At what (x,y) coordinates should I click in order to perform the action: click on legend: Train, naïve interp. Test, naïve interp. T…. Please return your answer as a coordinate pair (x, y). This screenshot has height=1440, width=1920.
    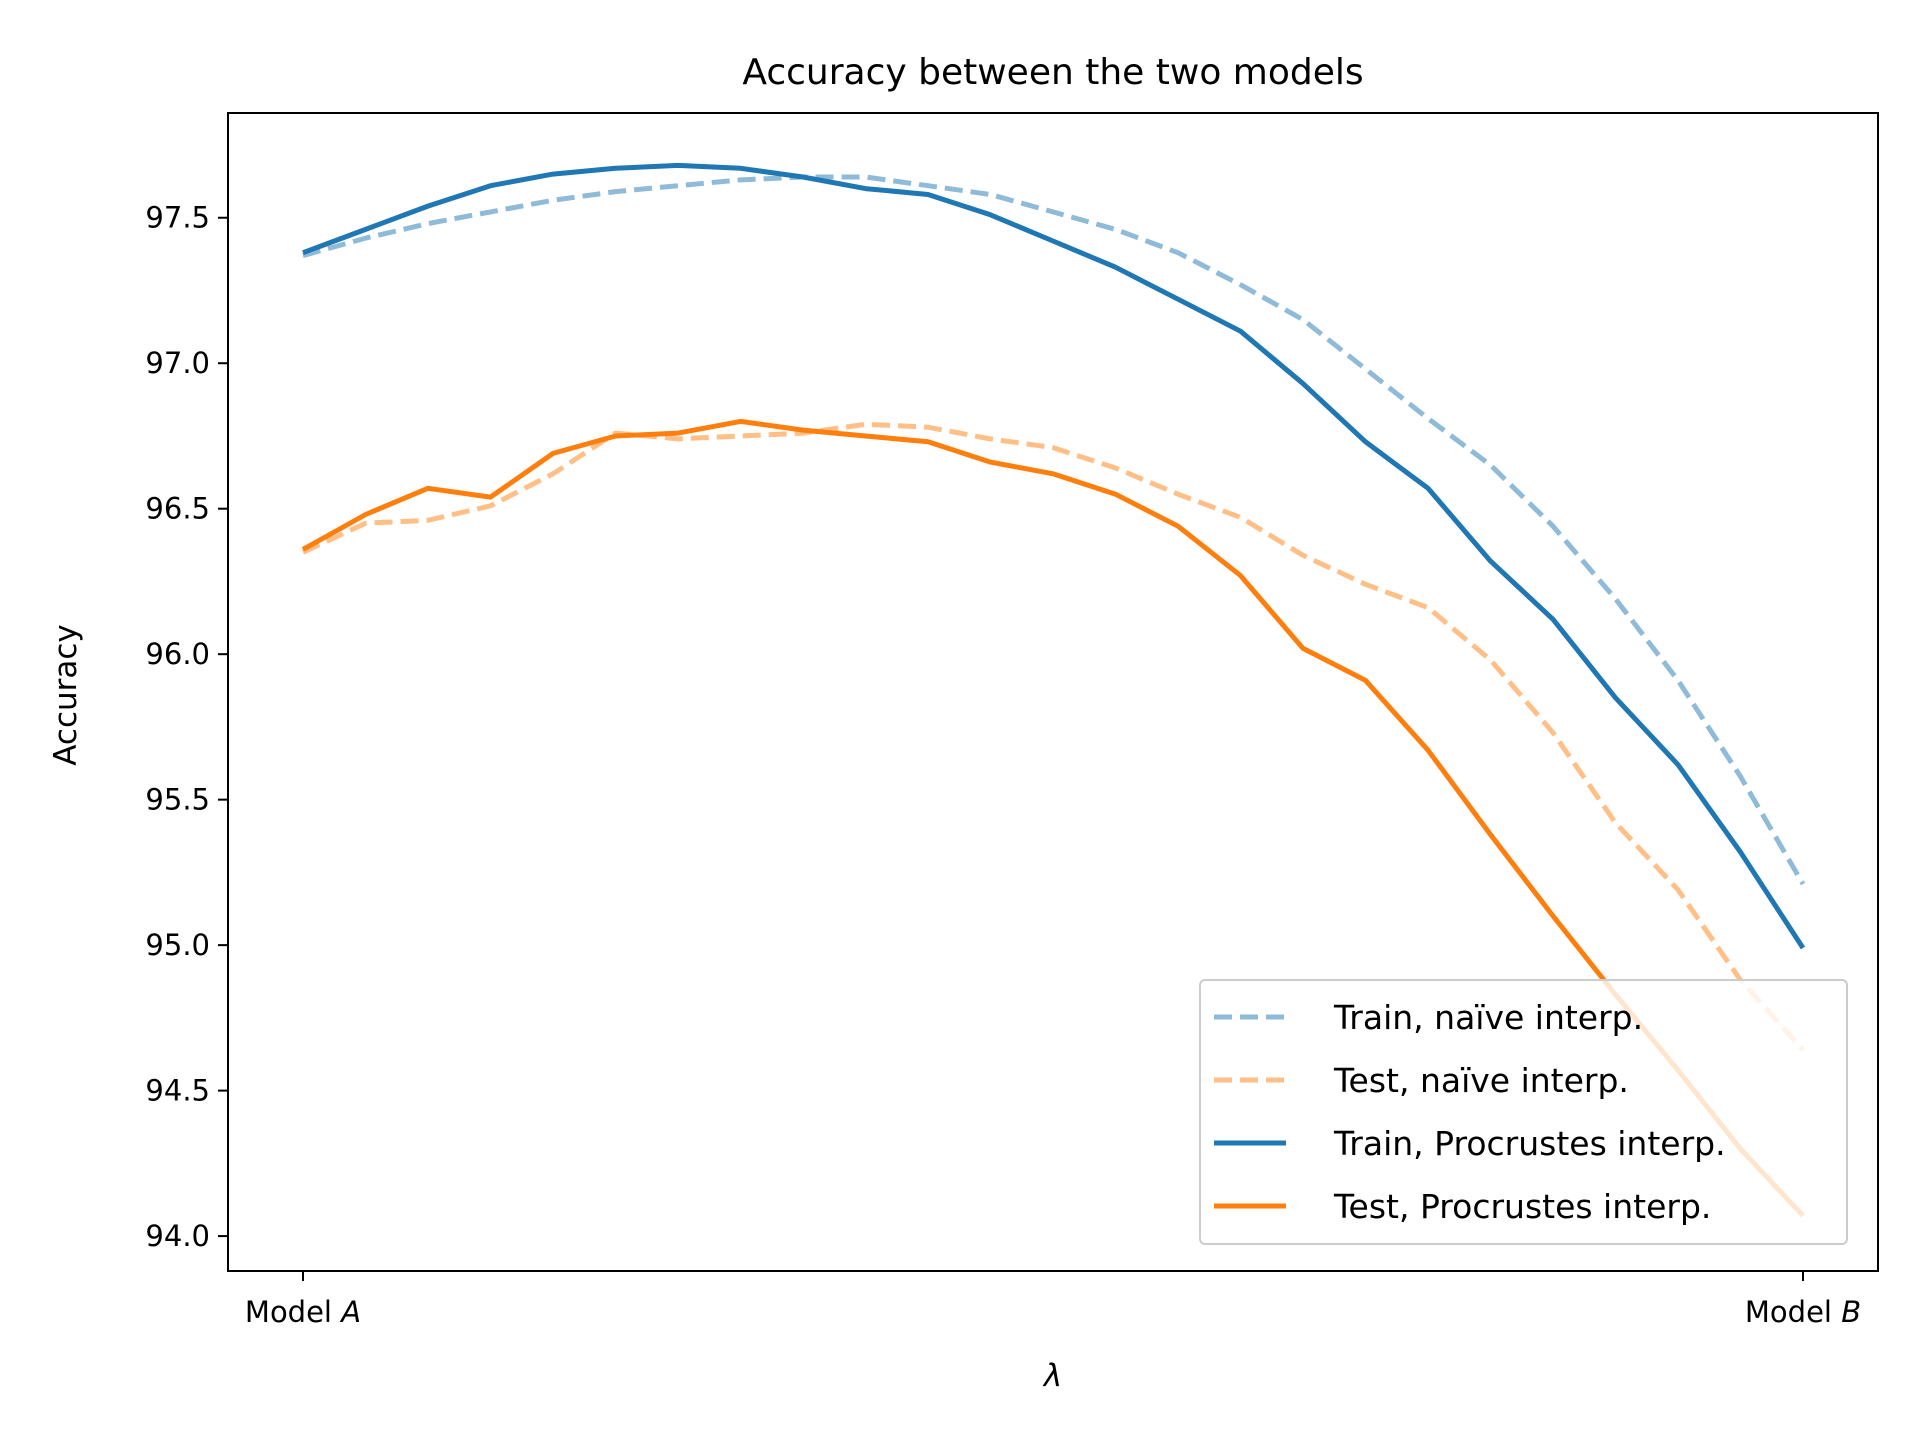
    Looking at the image, I should click on (1523, 1112).